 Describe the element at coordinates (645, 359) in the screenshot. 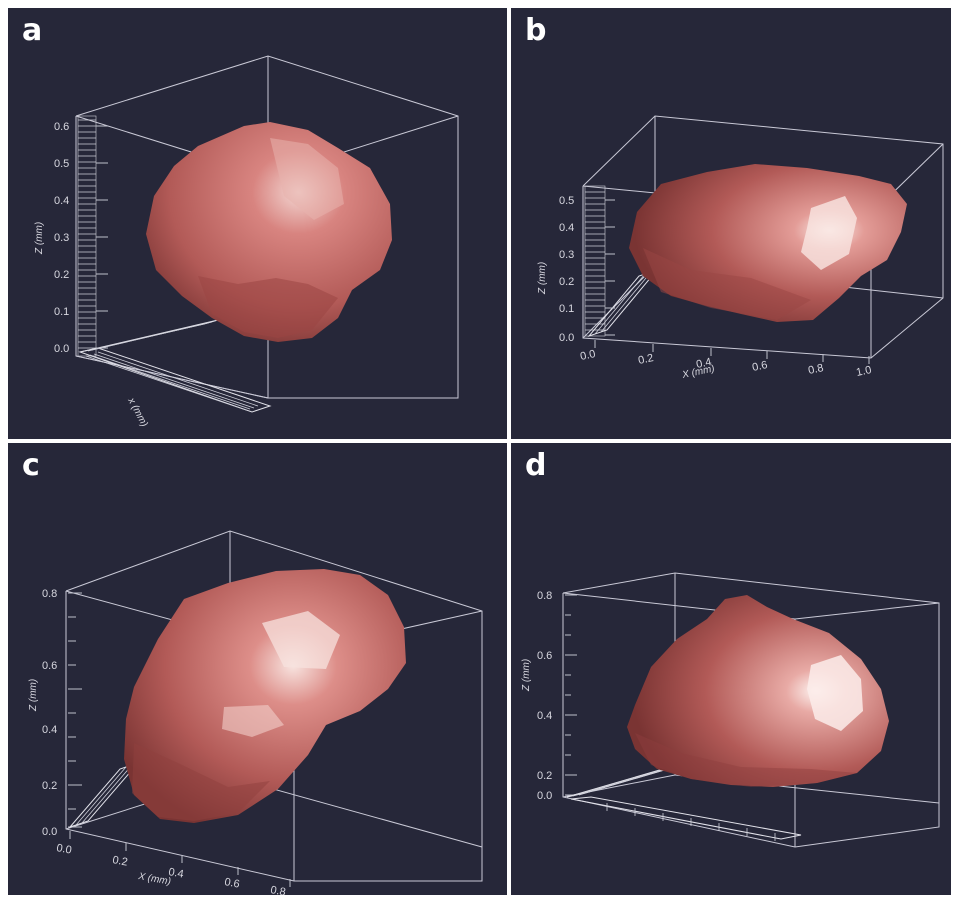

I see `x-tick-b-1: 0.2` at that location.